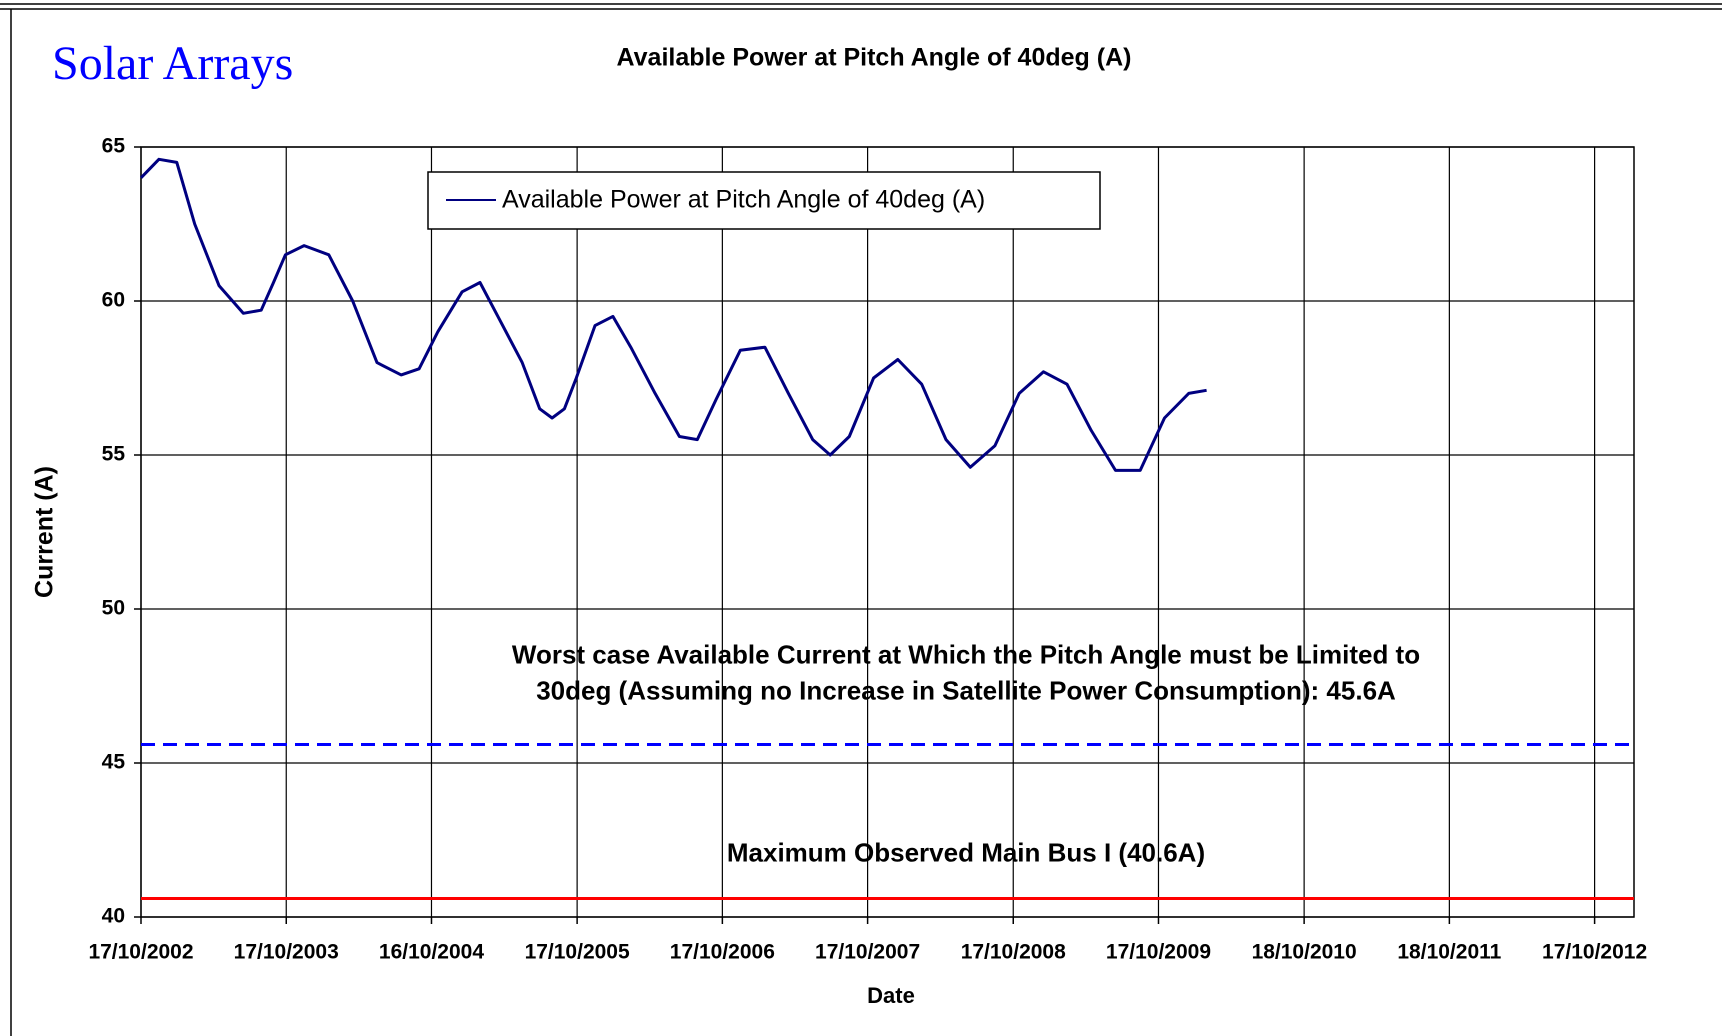 This screenshot has height=1036, width=1722. Describe the element at coordinates (722, 952) in the screenshot. I see `x-tick-label: 17/10/2006` at that location.